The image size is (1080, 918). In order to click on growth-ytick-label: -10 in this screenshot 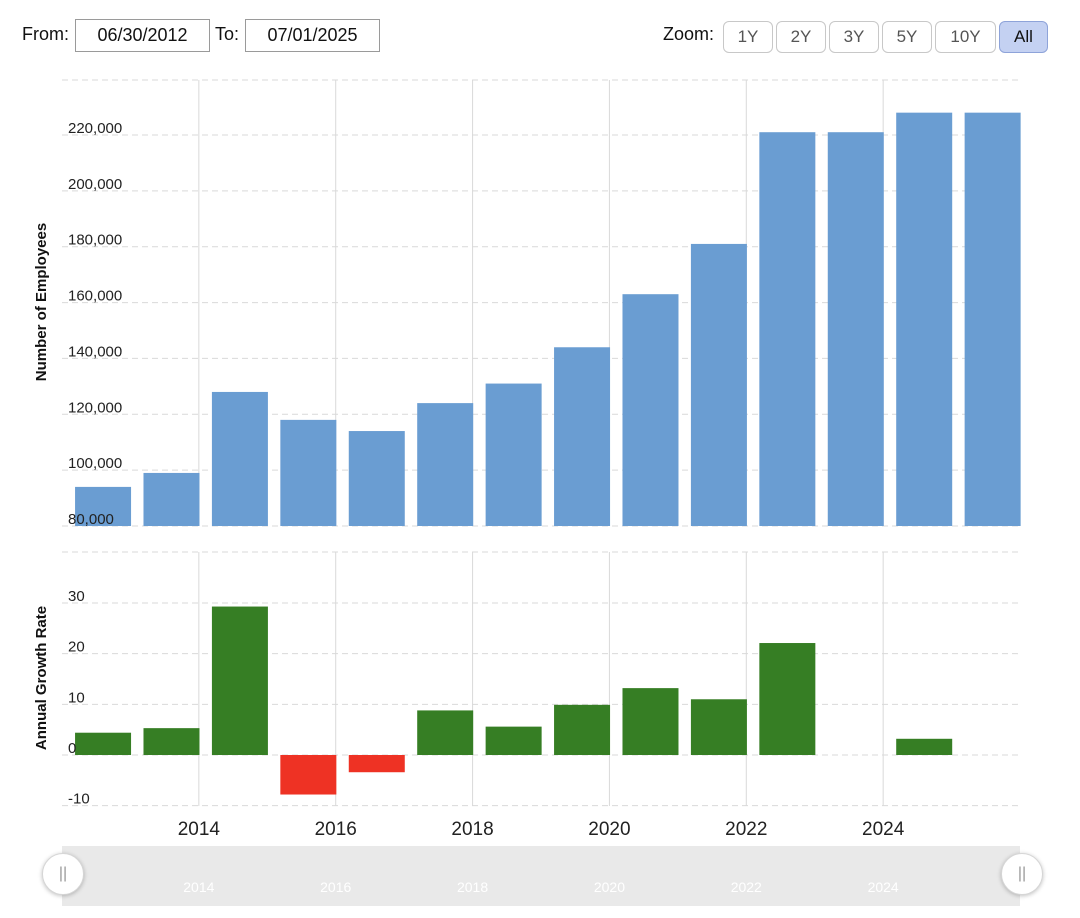, I will do `click(79, 799)`.